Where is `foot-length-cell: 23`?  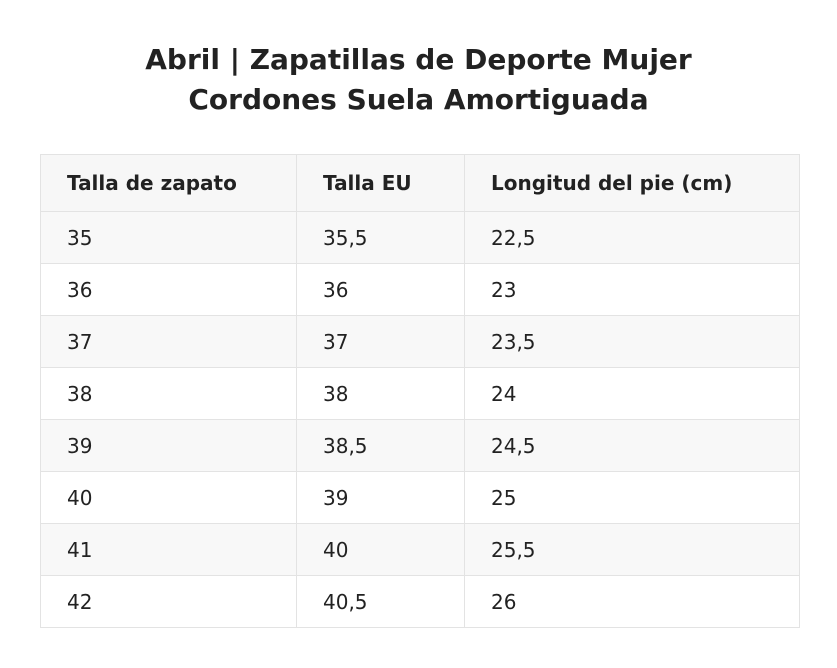 foot-length-cell: 23 is located at coordinates (632, 289).